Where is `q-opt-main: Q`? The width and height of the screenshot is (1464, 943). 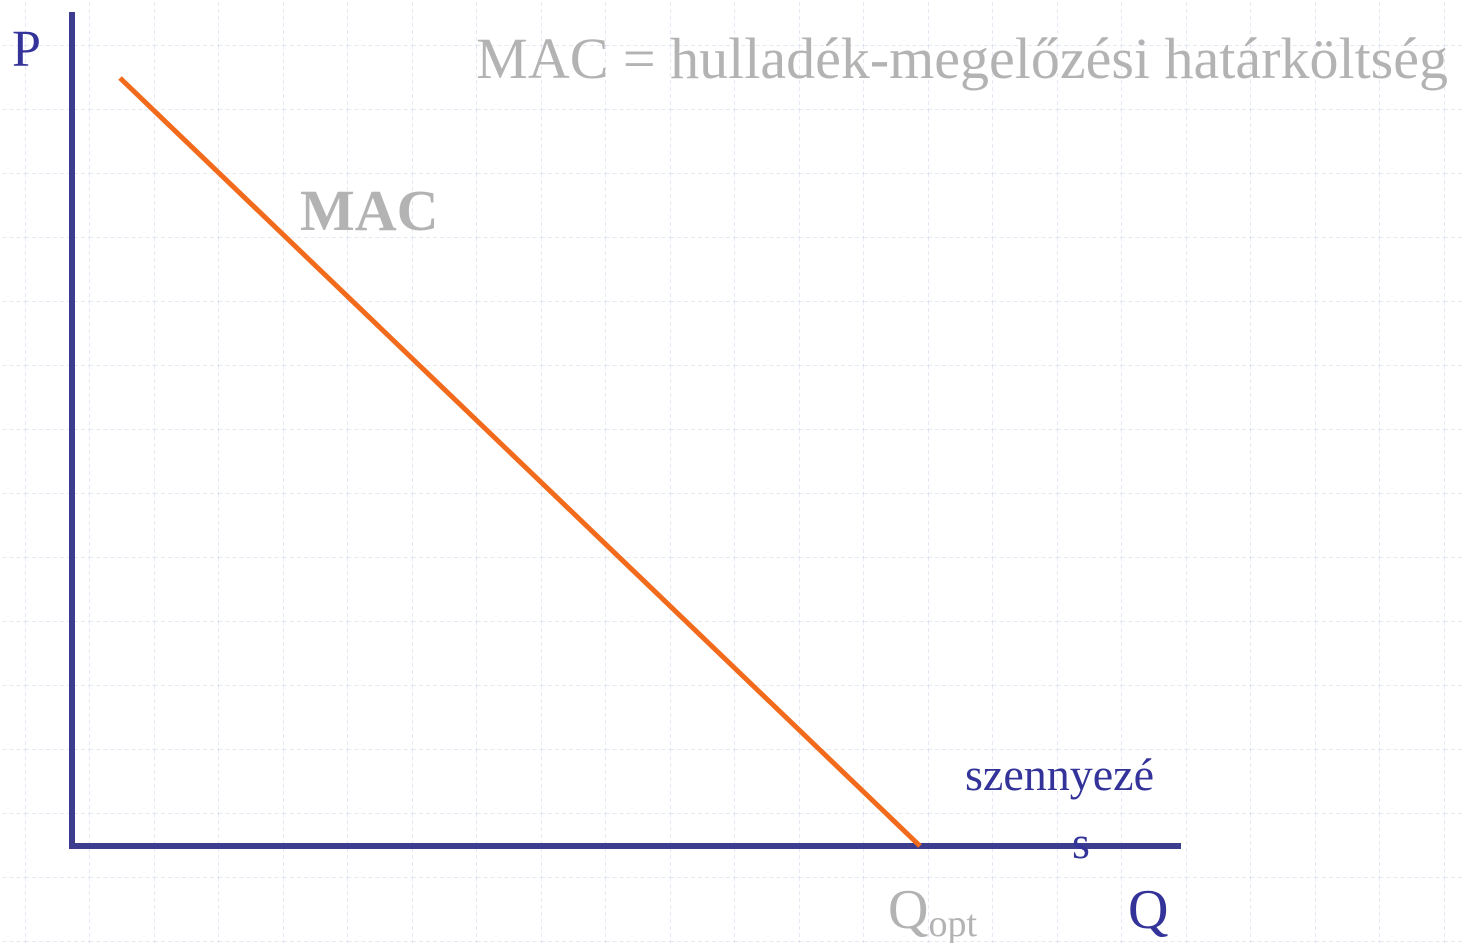 q-opt-main: Q is located at coordinates (908, 910).